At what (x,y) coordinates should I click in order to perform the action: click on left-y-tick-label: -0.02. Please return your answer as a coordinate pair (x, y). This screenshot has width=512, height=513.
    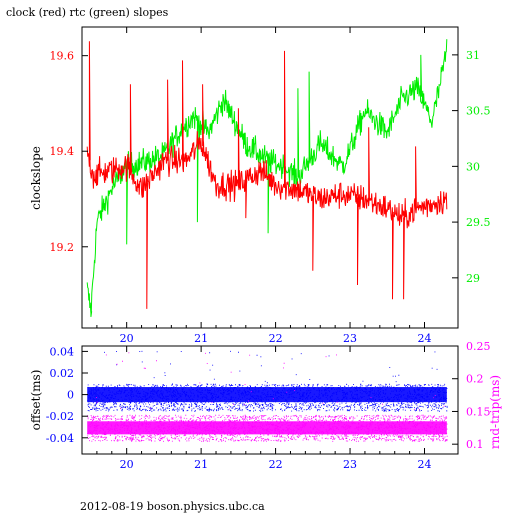
    Looking at the image, I should click on (60, 416).